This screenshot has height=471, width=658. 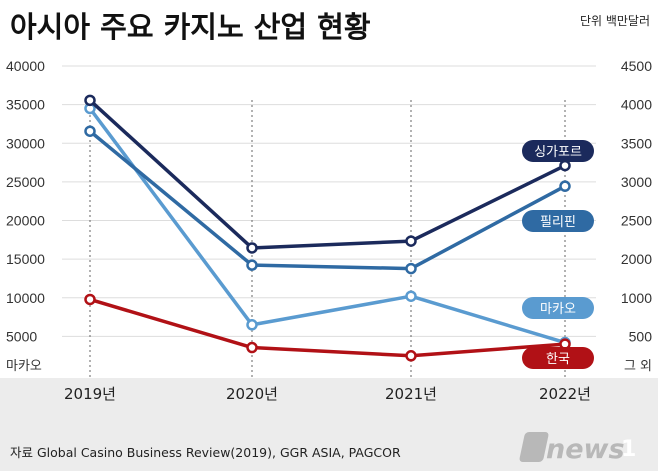 I want to click on left-tick-label: 10000, so click(x=25, y=298).